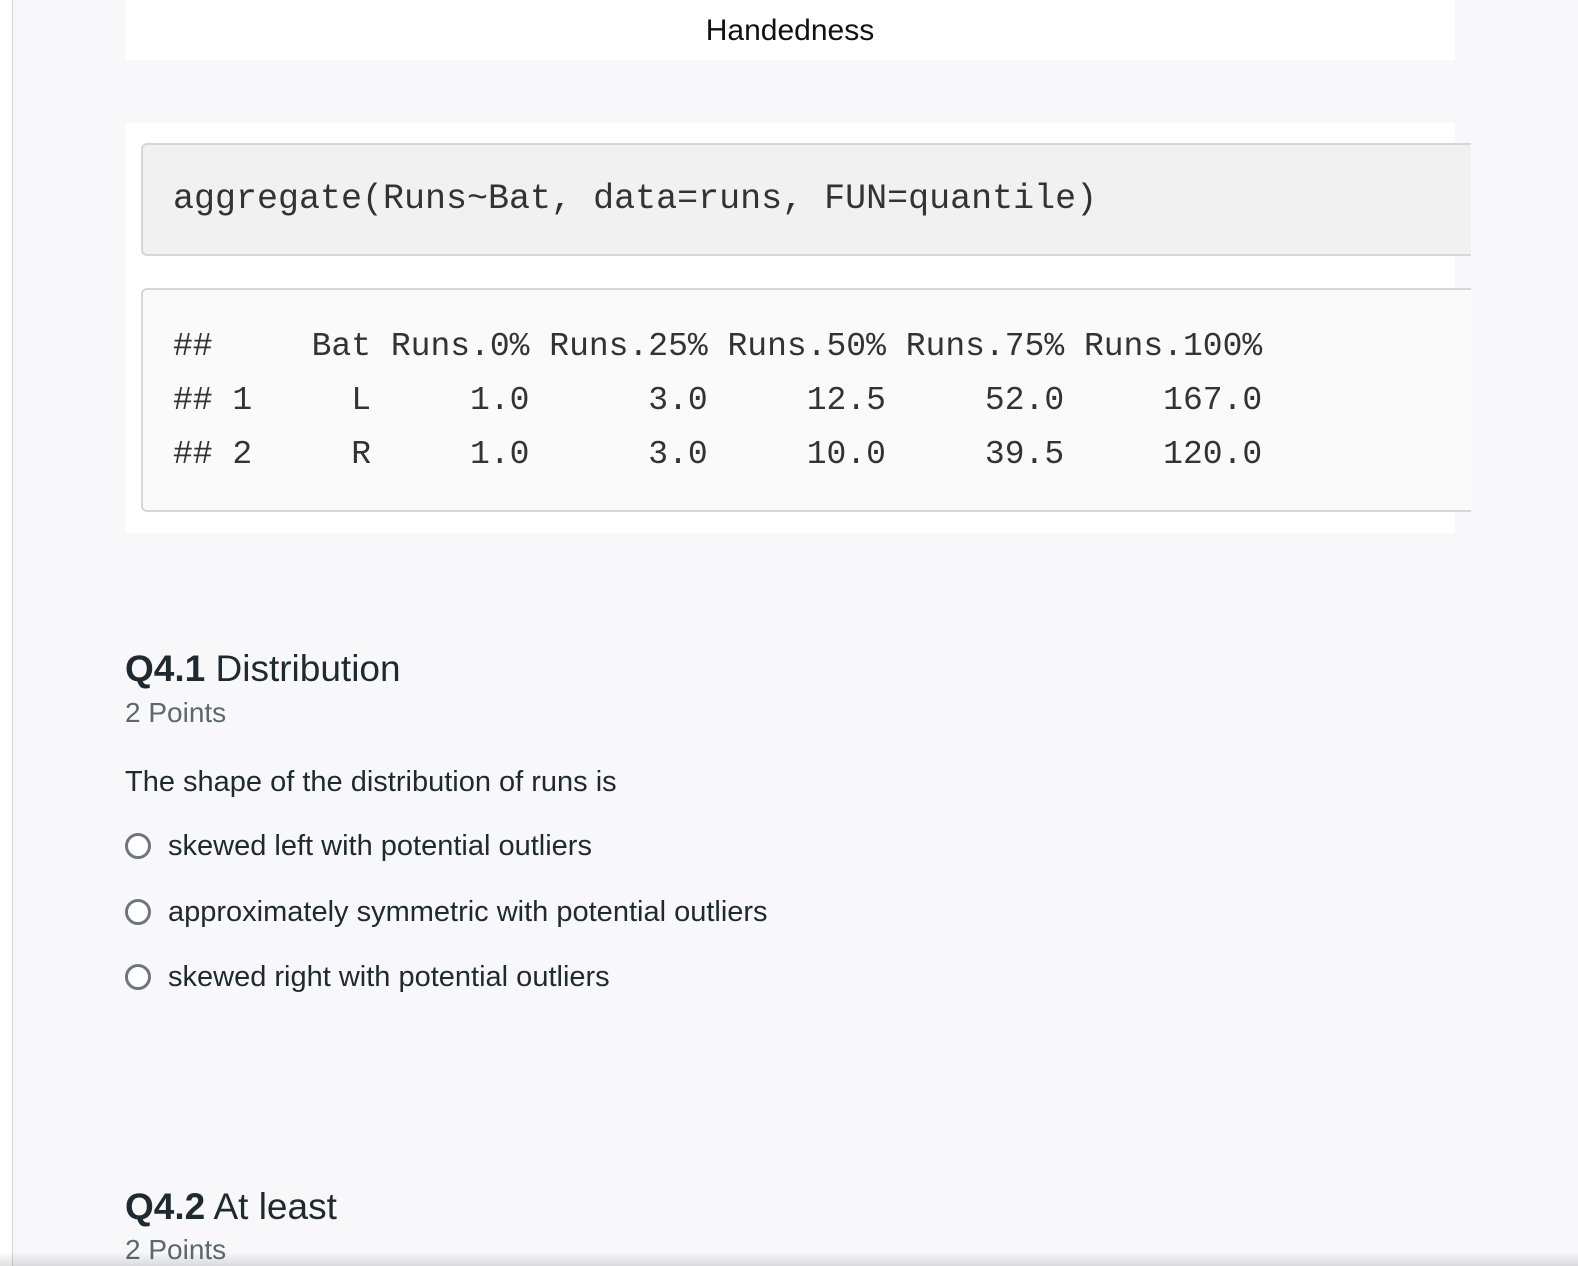 This screenshot has height=1266, width=1578. Describe the element at coordinates (389, 976) in the screenshot. I see `option-label: skewed right with potential outliers` at that location.